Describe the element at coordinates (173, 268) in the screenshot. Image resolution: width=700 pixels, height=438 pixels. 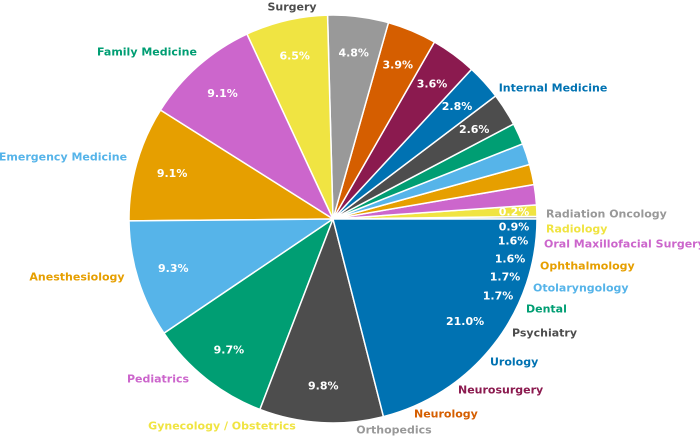
I see `pct-label-emergency-medicine: 9.3%` at that location.